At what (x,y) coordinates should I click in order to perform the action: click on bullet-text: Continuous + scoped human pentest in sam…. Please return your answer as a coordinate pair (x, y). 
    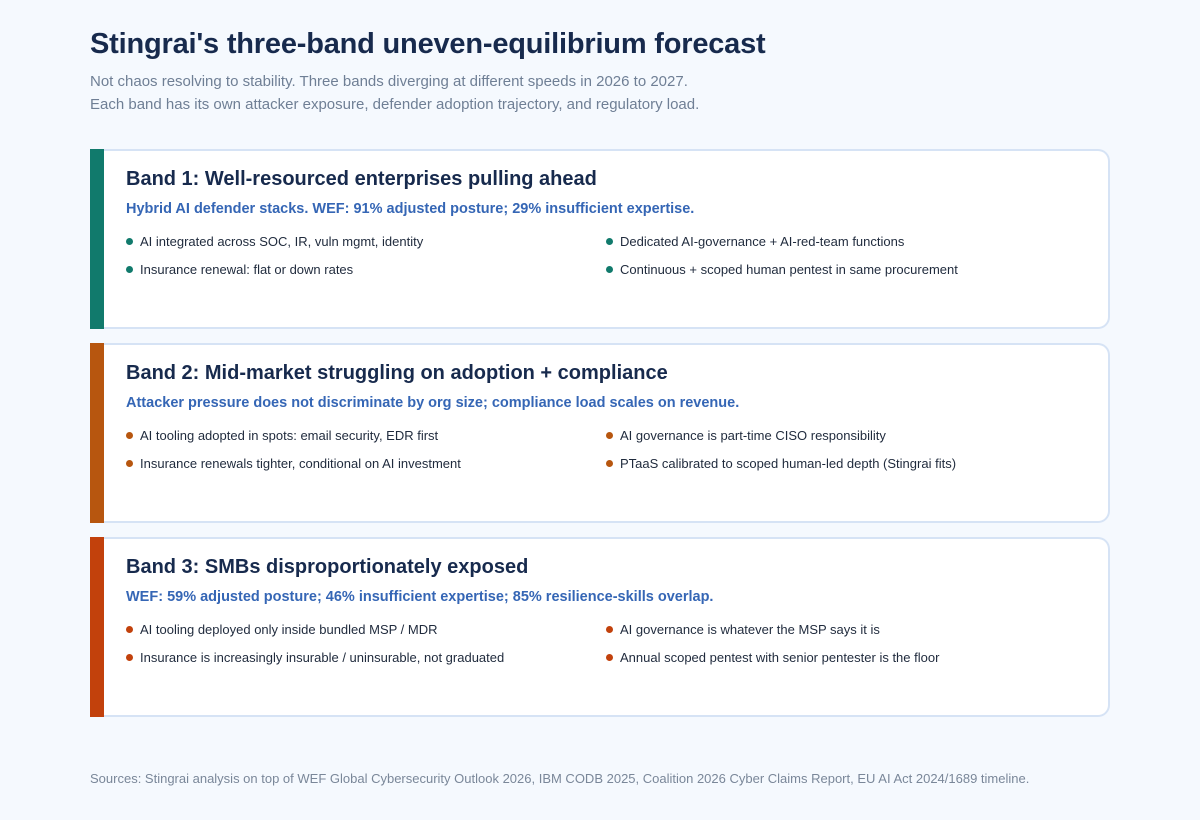
    Looking at the image, I should click on (789, 269).